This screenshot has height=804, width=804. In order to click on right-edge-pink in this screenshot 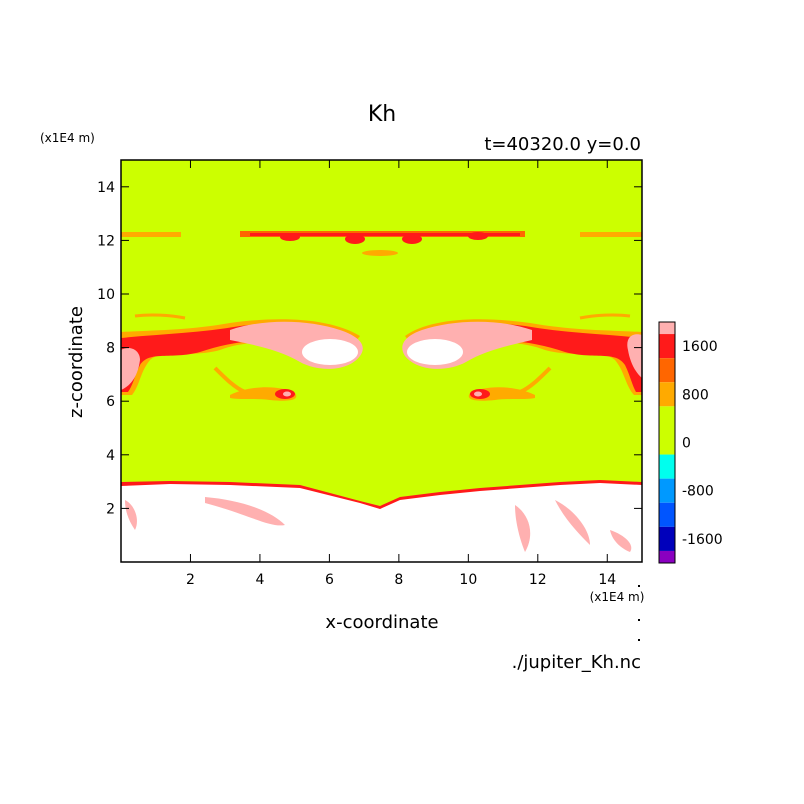, I will do `click(634, 356)`.